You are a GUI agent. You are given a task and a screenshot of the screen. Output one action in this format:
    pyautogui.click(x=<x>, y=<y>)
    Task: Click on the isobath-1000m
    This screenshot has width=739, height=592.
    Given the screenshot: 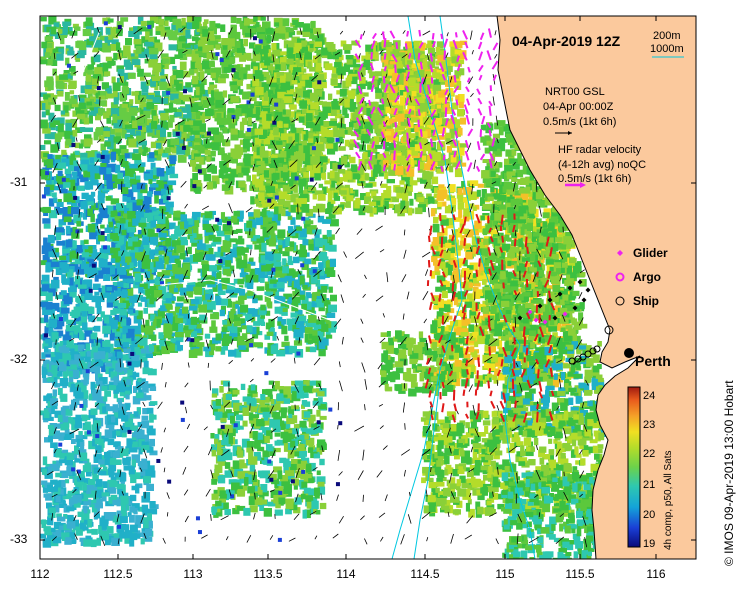 What is the action you would take?
    pyautogui.click(x=427, y=287)
    